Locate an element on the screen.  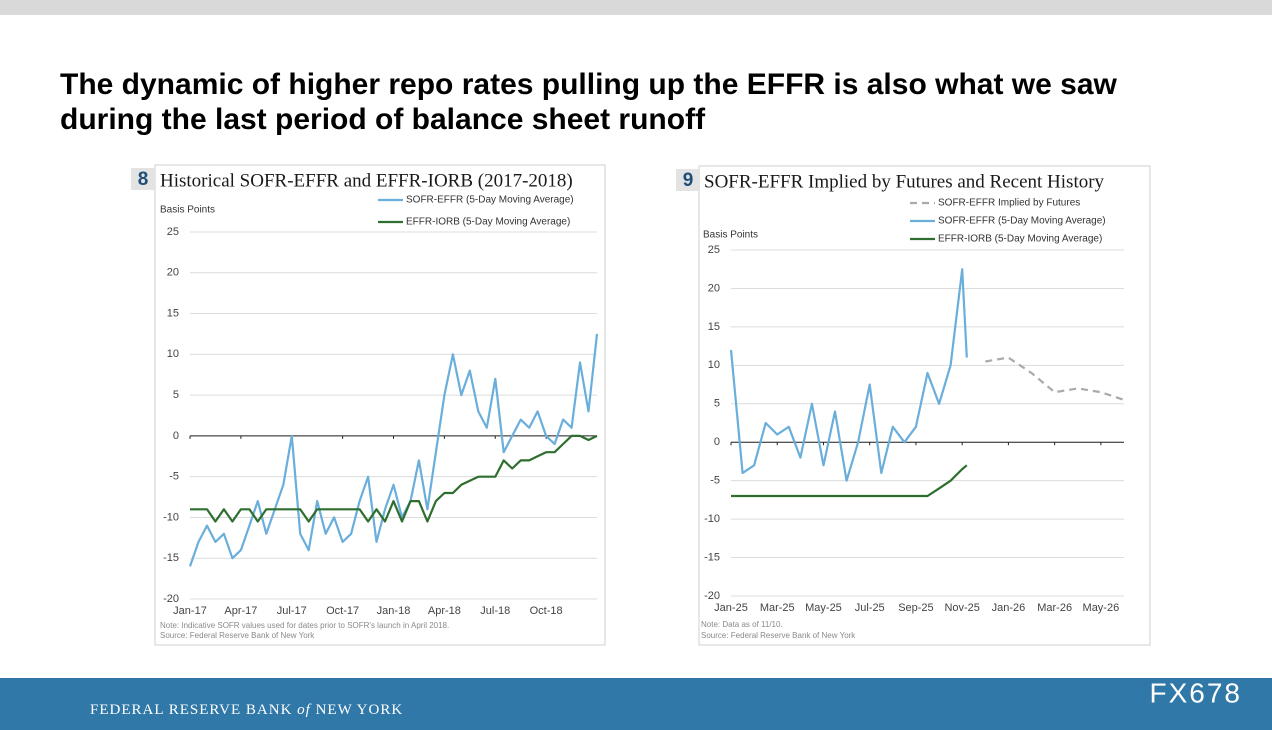
chart-number: 8 is located at coordinates (143, 179).